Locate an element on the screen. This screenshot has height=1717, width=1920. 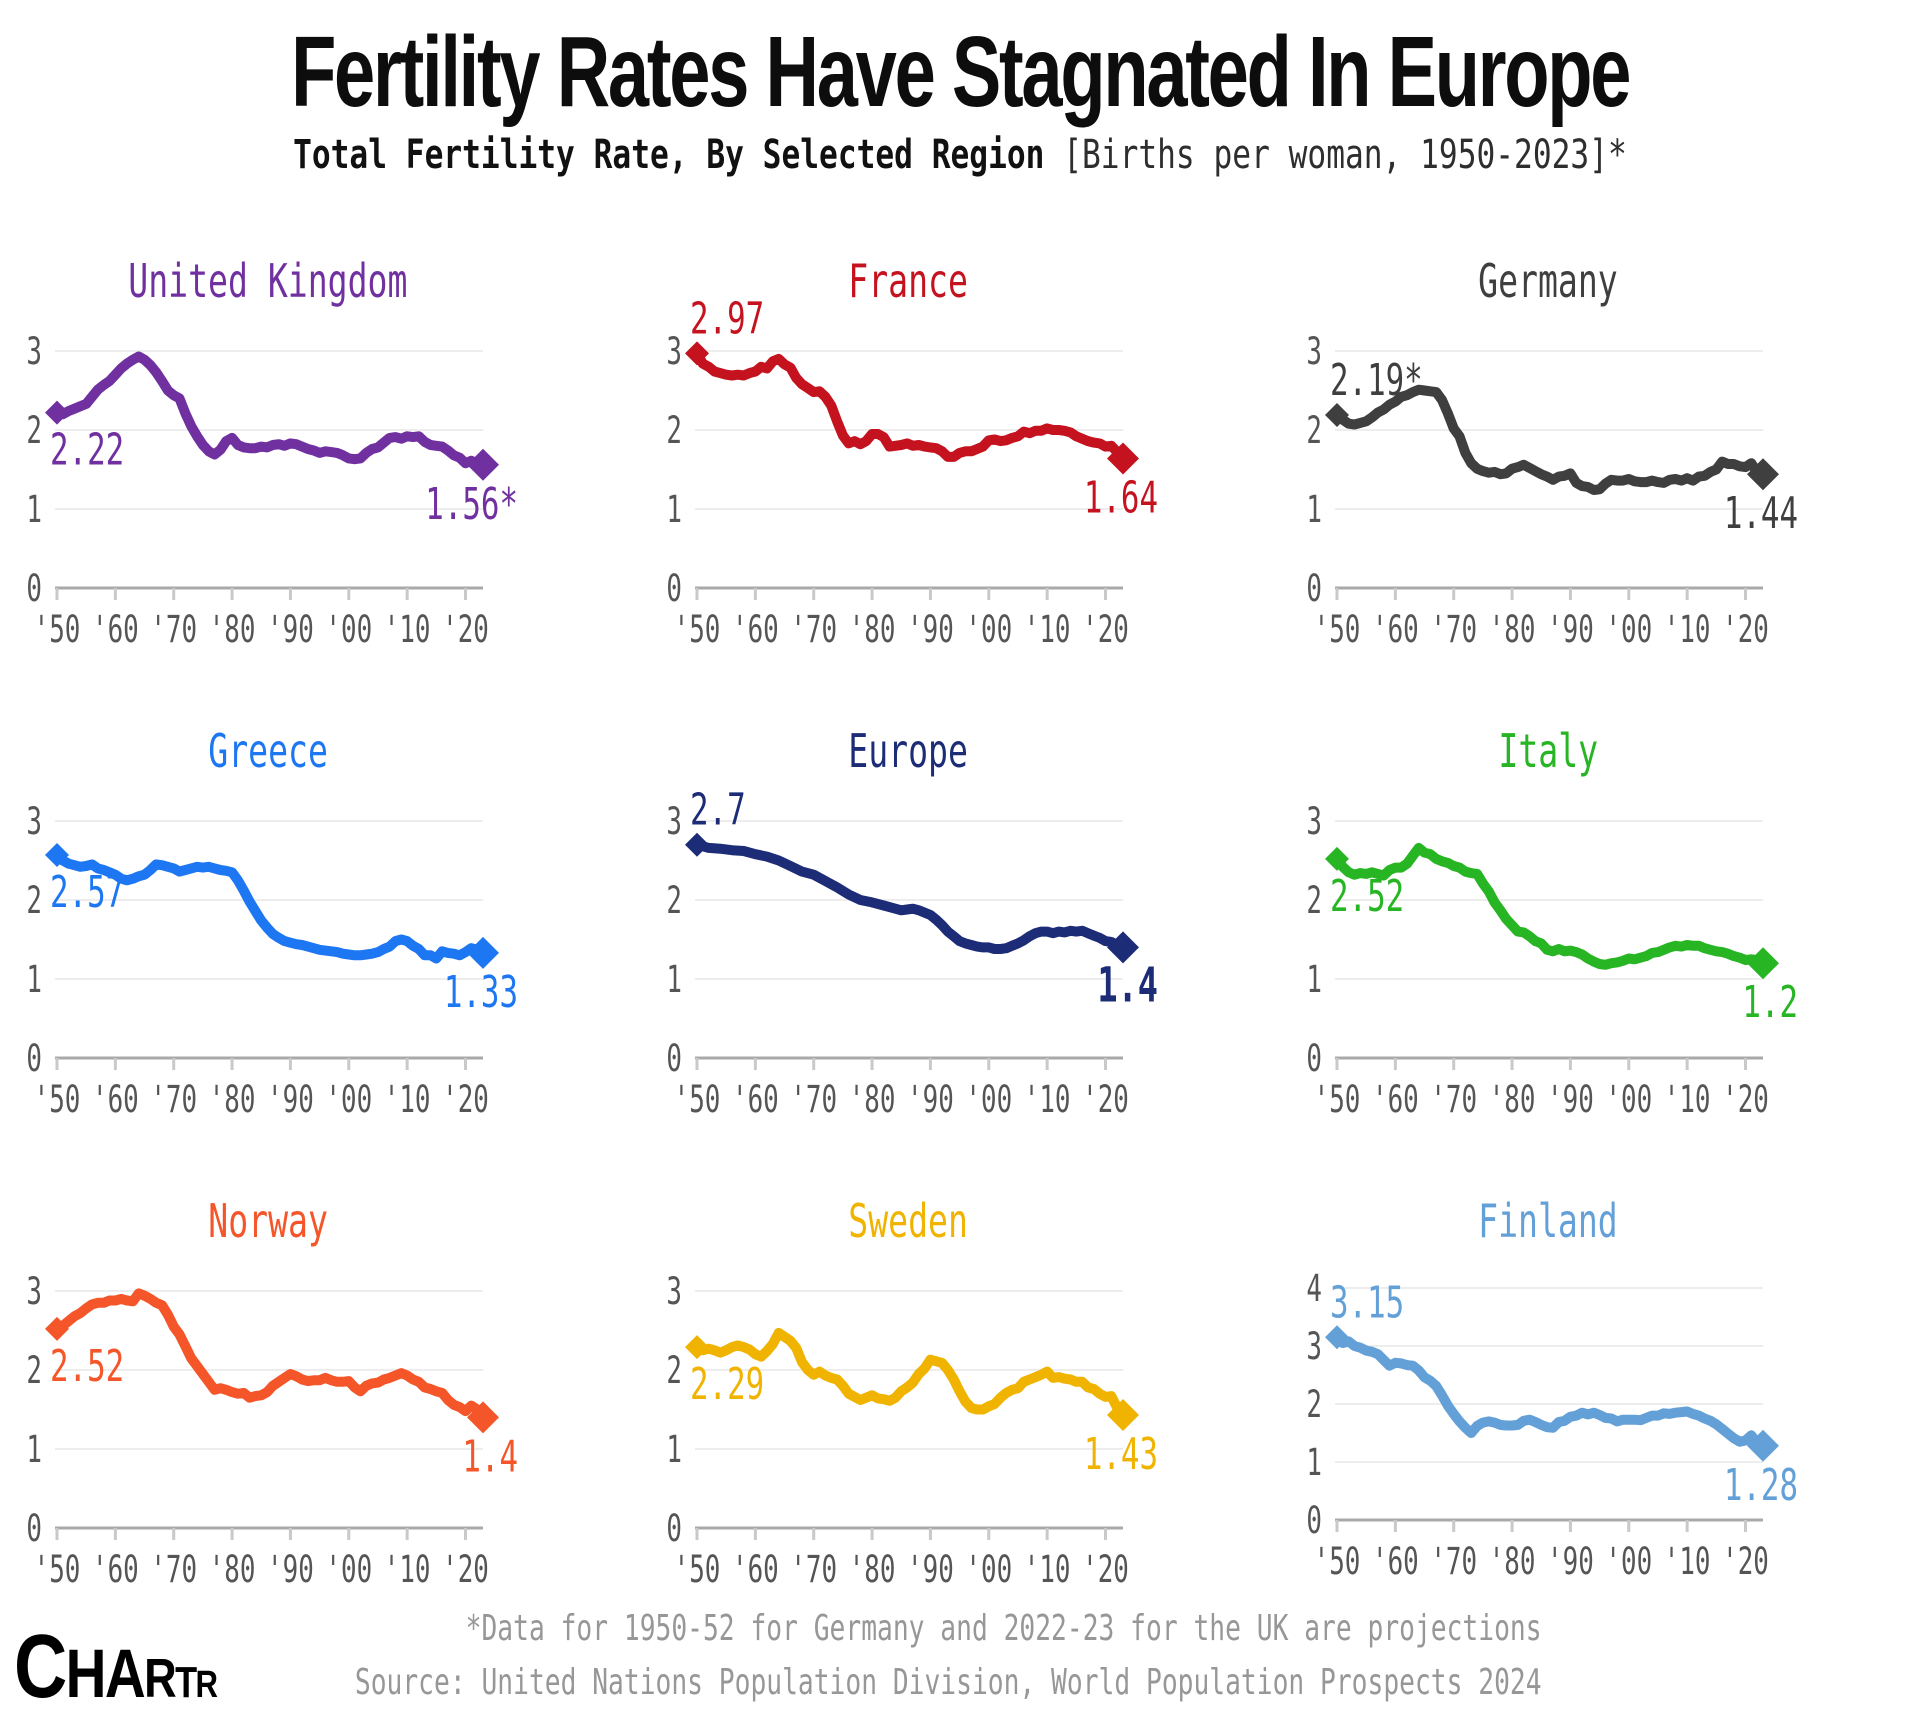
subtitle-main: Total Fertility Rate, By Selected Region is located at coordinates (669, 155).